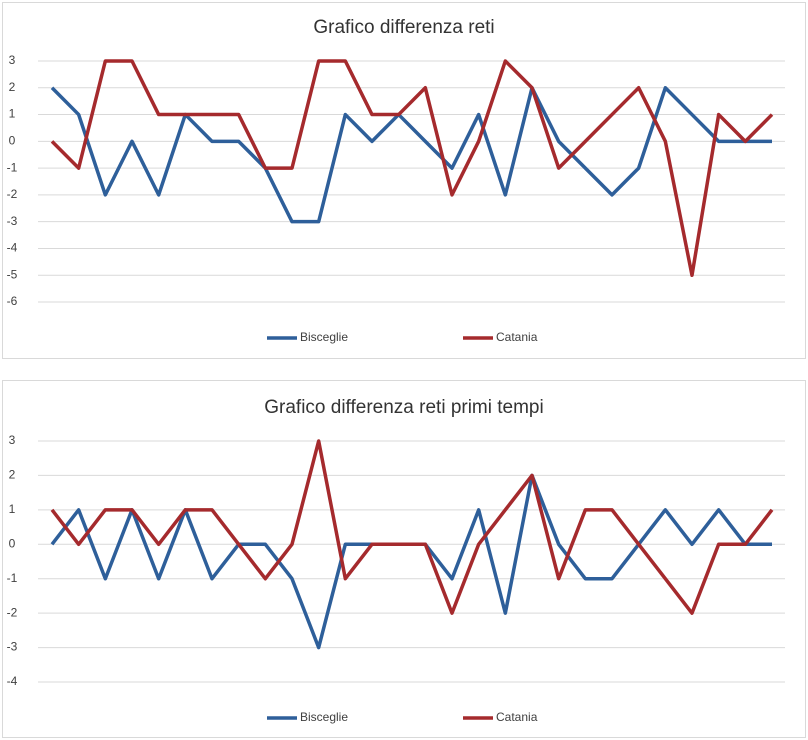 The height and width of the screenshot is (740, 808). I want to click on chart-title: Grafico differenza reti, so click(403, 27).